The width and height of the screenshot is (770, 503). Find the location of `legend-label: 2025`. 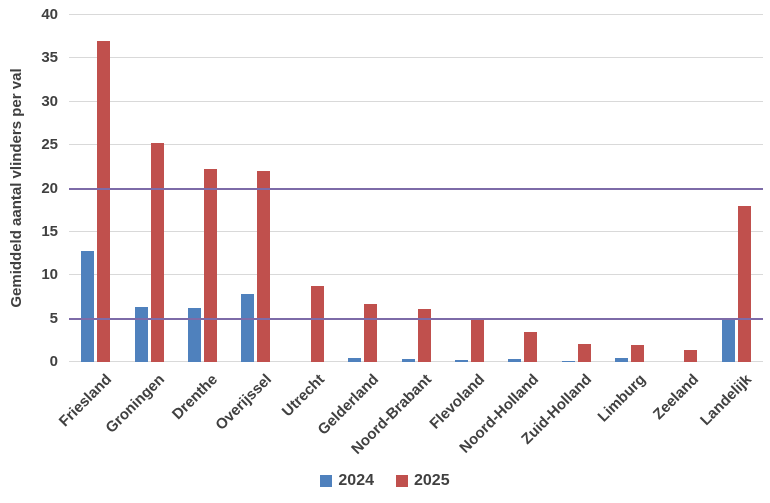

legend-label: 2025 is located at coordinates (432, 480).